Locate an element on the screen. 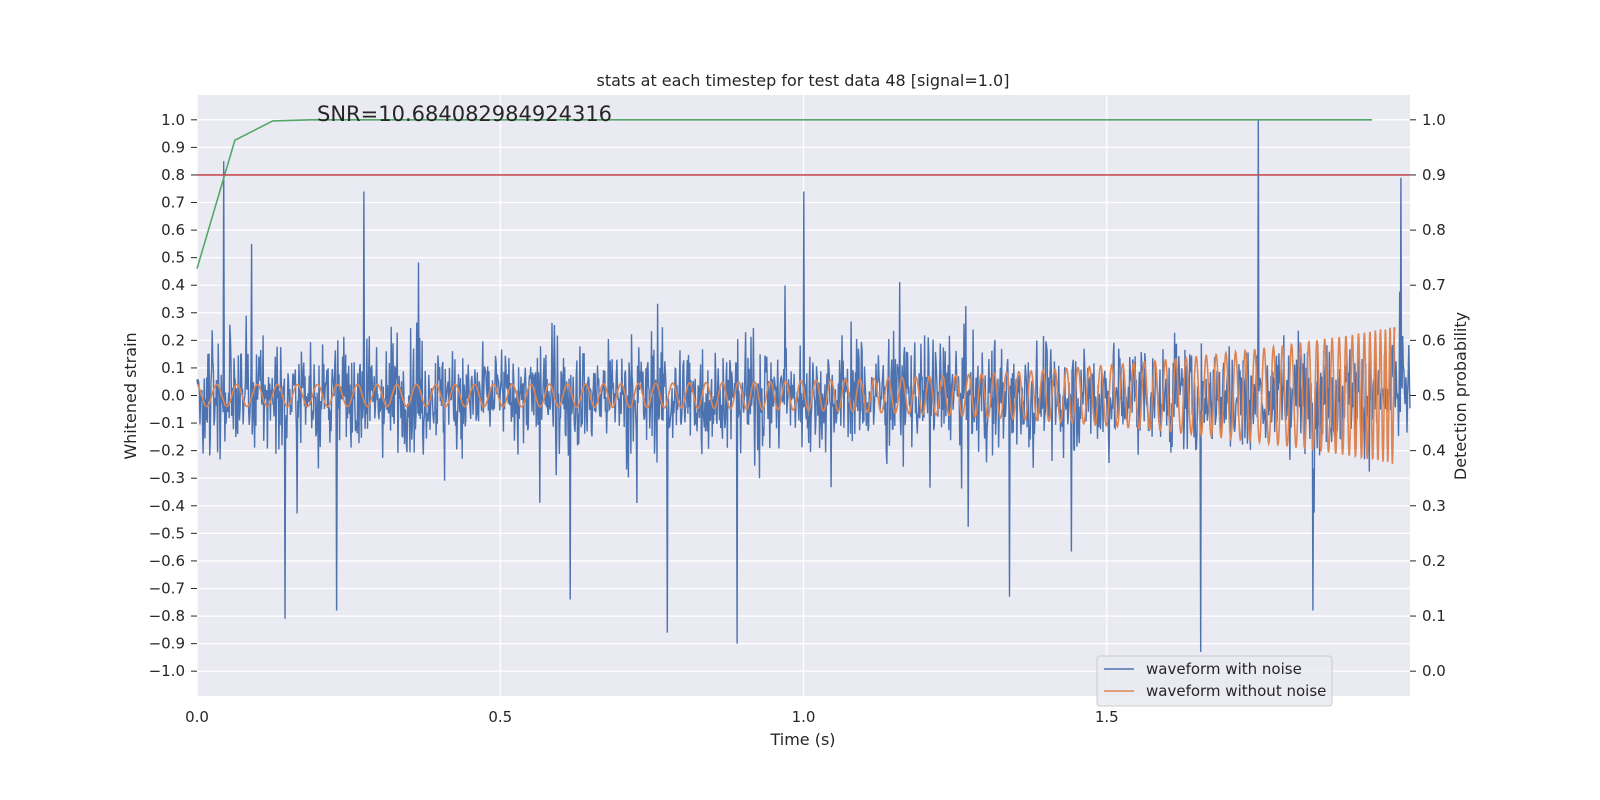 This screenshot has width=1600, height=800. x-tick-label: 1.0 is located at coordinates (804, 717).